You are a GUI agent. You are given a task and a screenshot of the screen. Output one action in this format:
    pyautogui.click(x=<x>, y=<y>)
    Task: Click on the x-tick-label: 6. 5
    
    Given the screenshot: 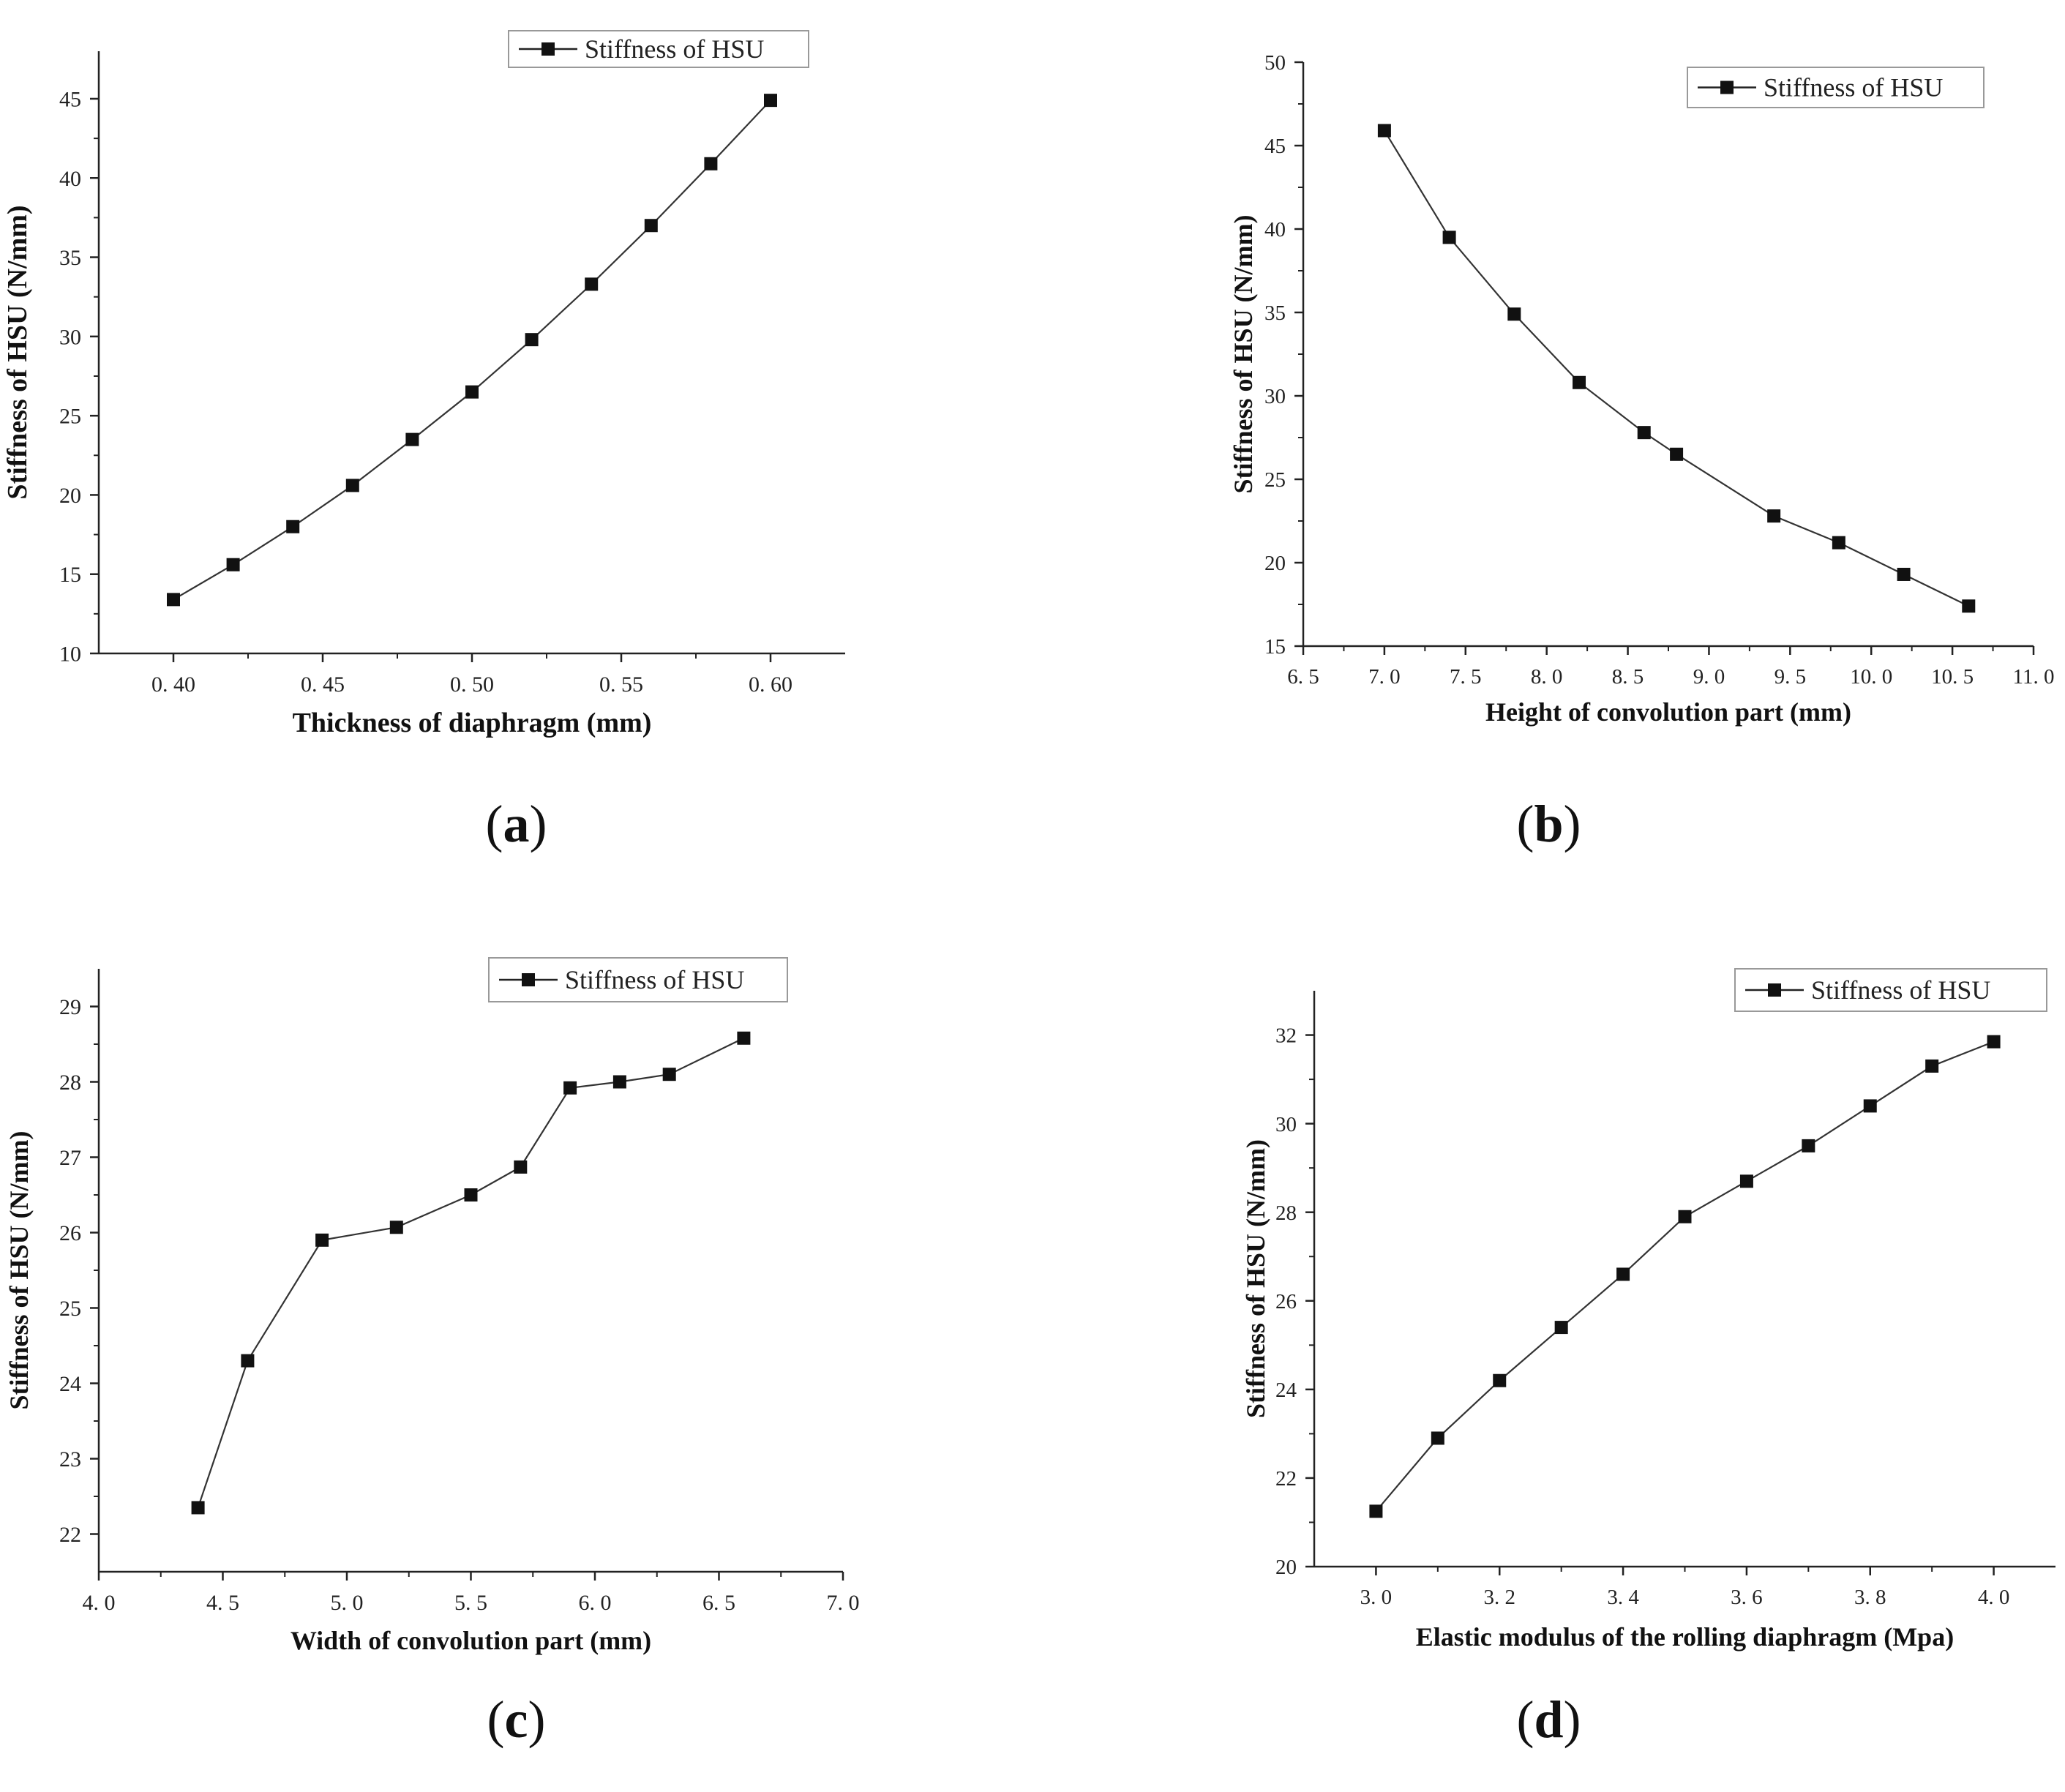 What is the action you would take?
    pyautogui.click(x=1303, y=677)
    